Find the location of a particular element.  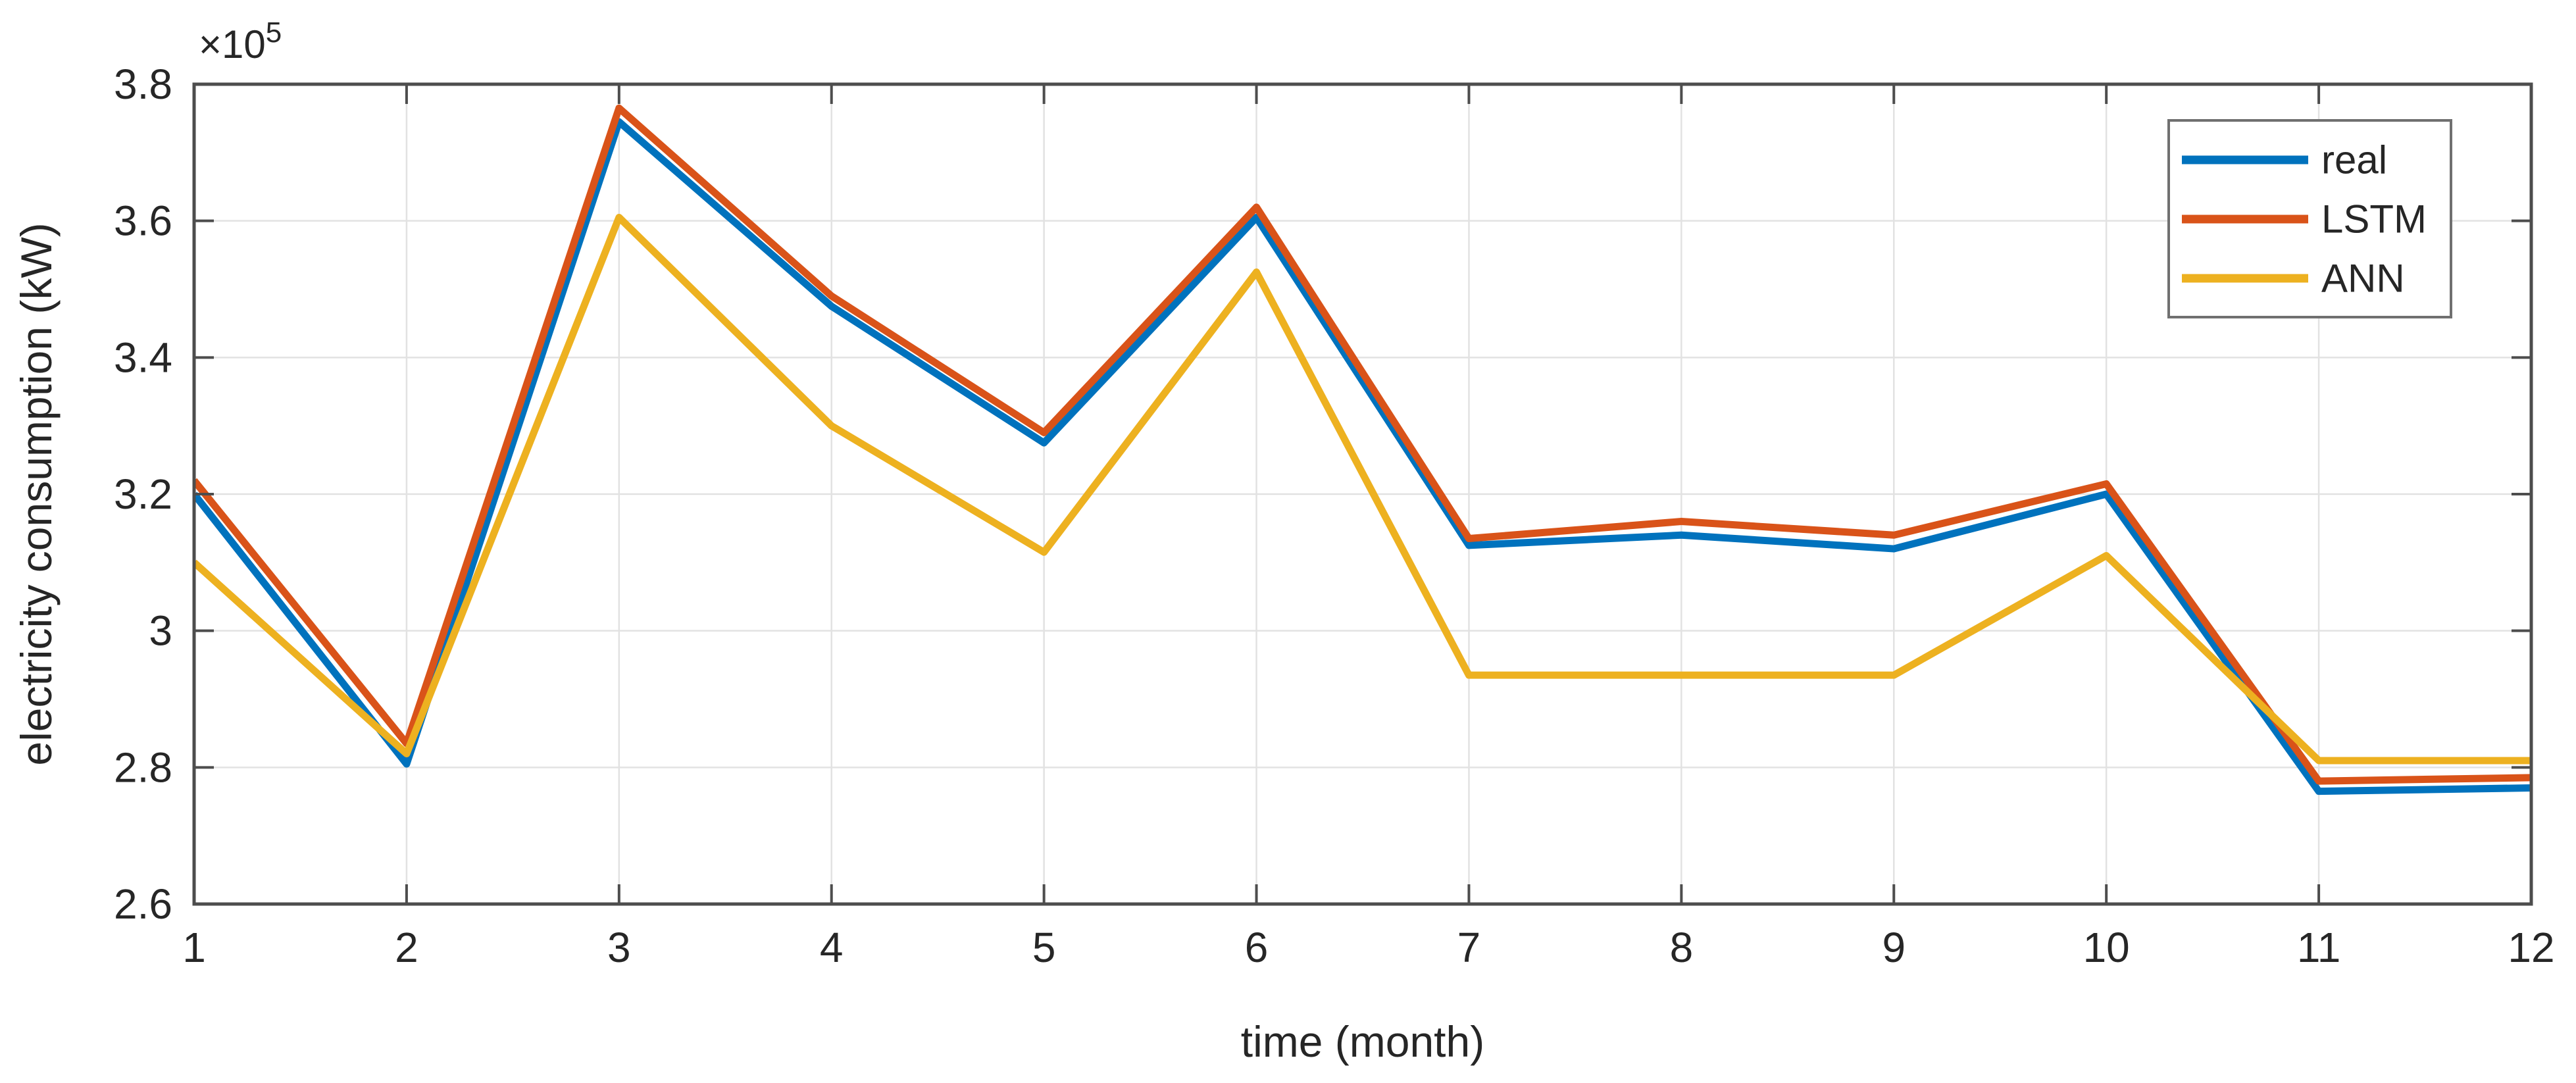

x-tick-label: 8 is located at coordinates (1682, 947).